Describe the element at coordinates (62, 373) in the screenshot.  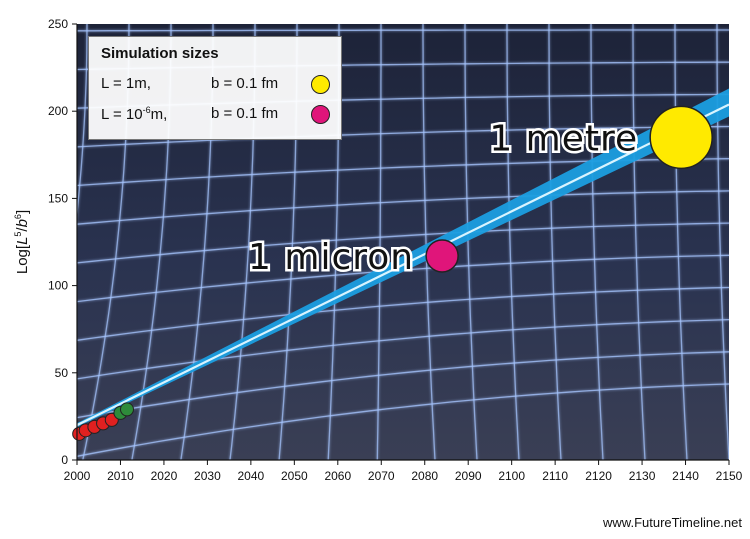
I see `y-tick-label: 50` at that location.